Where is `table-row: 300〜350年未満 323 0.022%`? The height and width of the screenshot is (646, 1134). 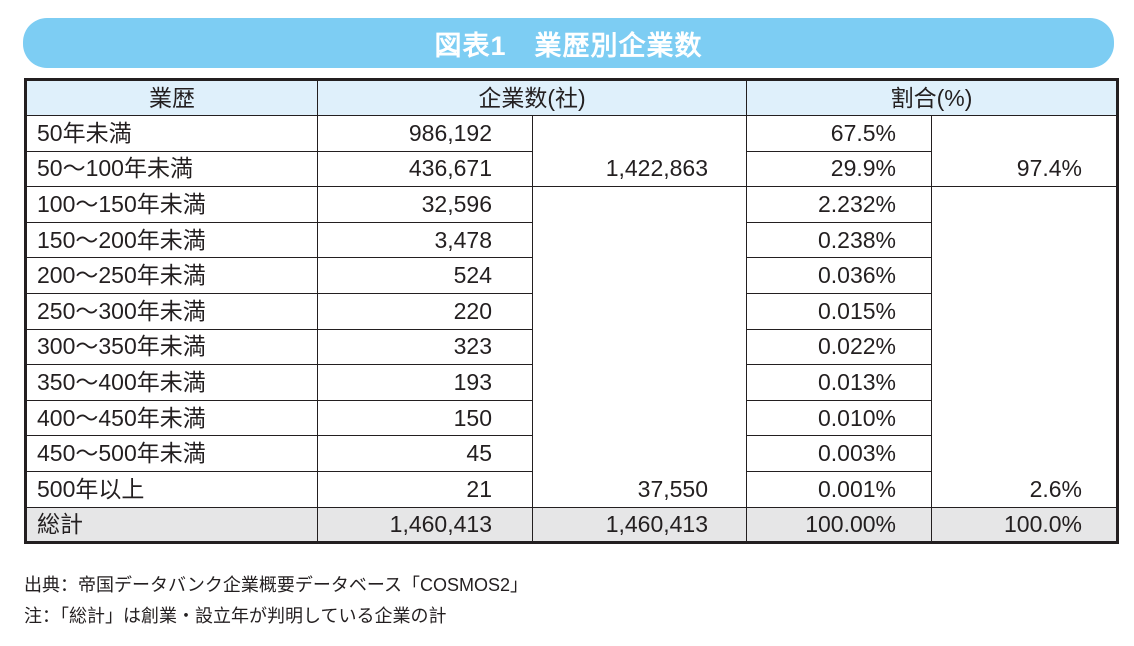 table-row: 300〜350年未満 323 0.022% is located at coordinates (571, 347).